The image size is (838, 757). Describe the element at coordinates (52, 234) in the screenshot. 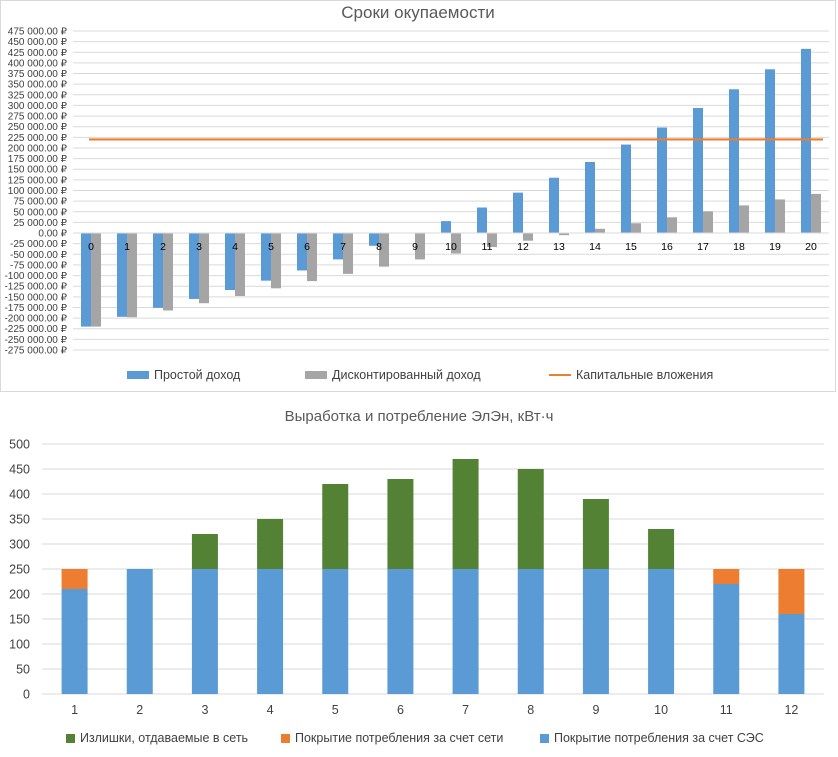

I see `y-tick-label: 0.00 ₽` at that location.